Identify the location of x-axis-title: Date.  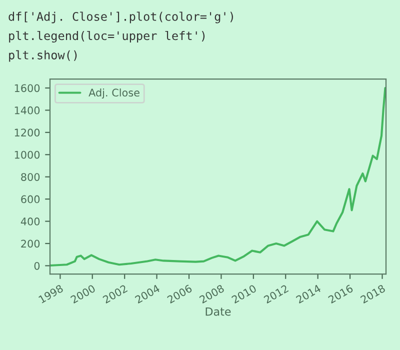
(218, 311).